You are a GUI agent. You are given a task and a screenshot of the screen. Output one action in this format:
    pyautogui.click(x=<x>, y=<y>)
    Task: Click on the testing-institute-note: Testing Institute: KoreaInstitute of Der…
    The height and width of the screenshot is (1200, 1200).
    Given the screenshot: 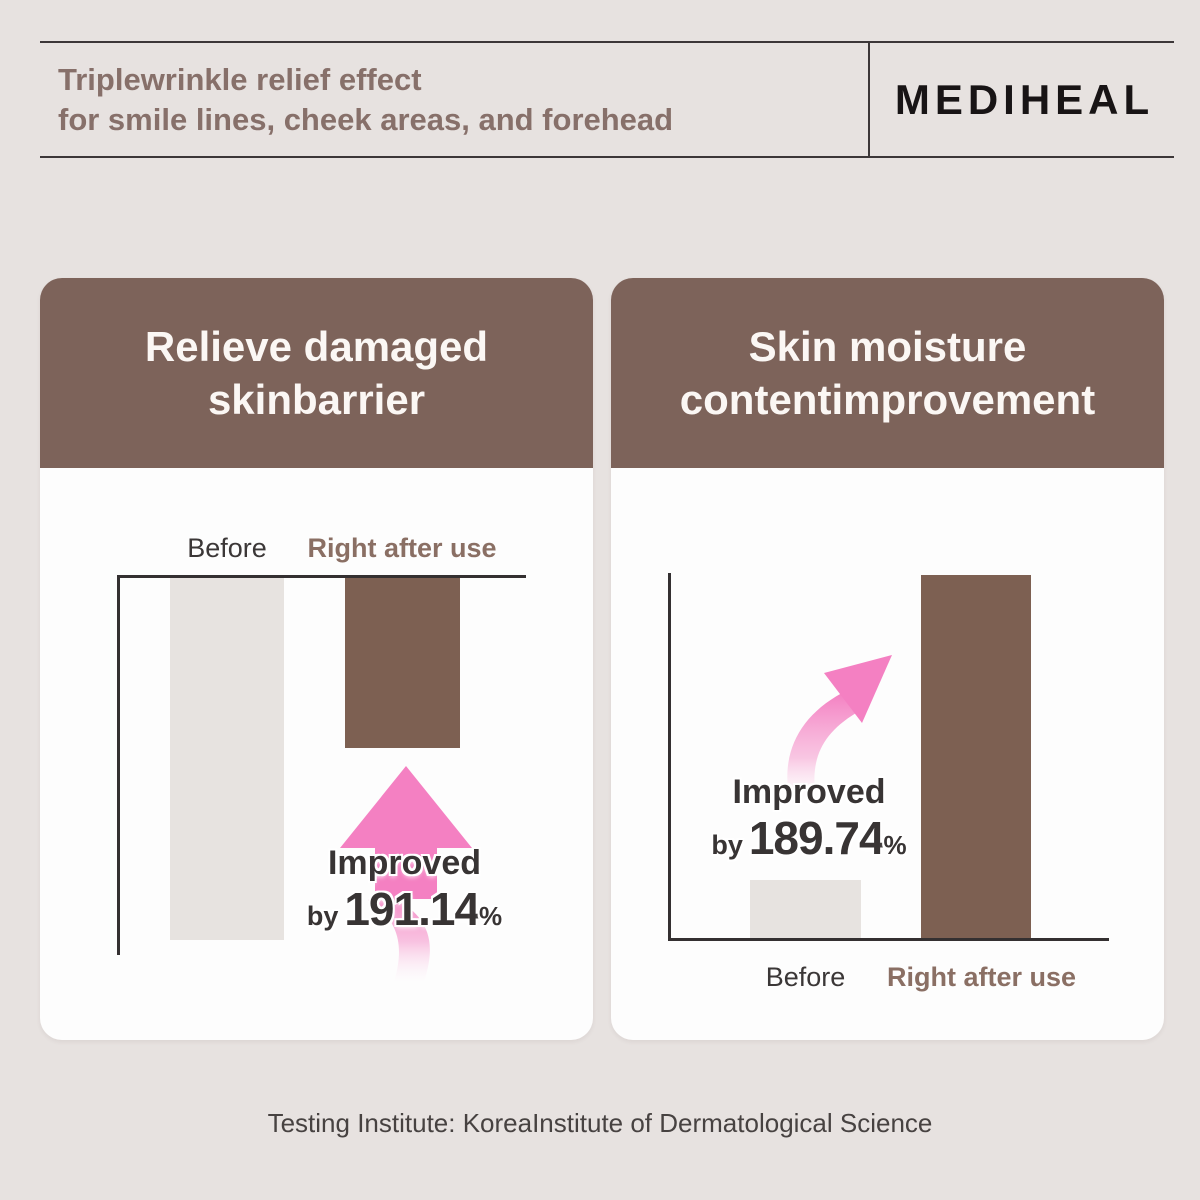 What is the action you would take?
    pyautogui.click(x=600, y=1123)
    